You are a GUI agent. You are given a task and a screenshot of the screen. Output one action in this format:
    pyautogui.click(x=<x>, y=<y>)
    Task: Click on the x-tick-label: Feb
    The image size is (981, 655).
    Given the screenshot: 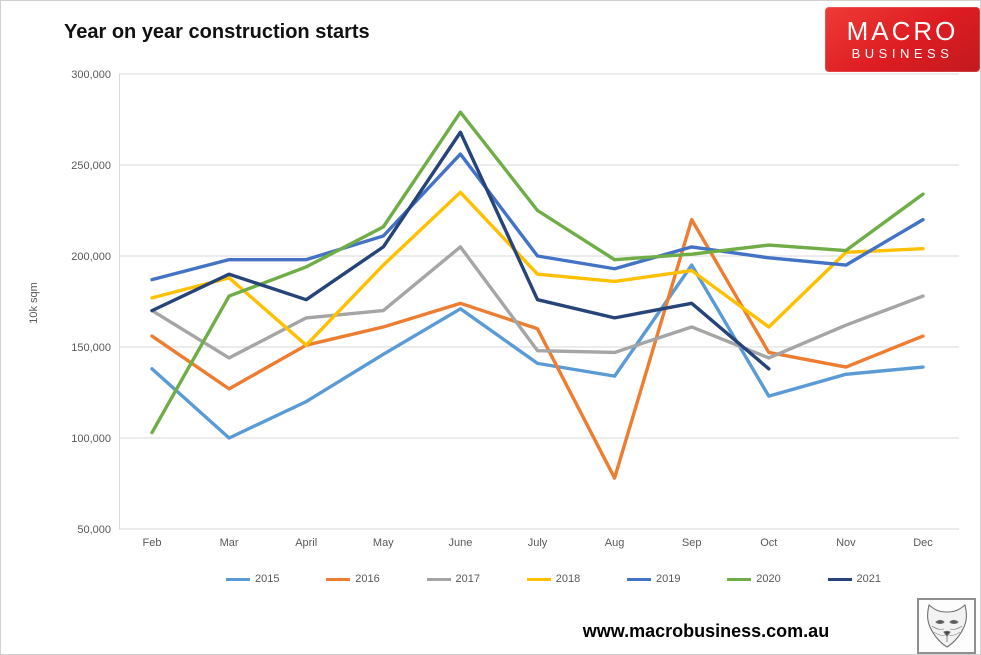 What is the action you would take?
    pyautogui.click(x=152, y=543)
    